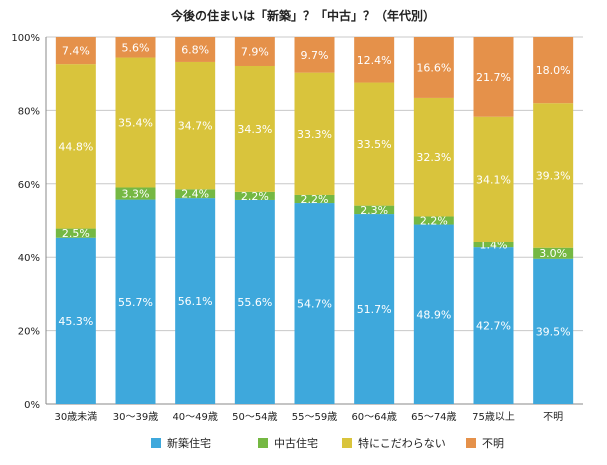 The image size is (607, 465). Describe the element at coordinates (433, 417) in the screenshot. I see `x-tick-label: 65〜74歳` at that location.